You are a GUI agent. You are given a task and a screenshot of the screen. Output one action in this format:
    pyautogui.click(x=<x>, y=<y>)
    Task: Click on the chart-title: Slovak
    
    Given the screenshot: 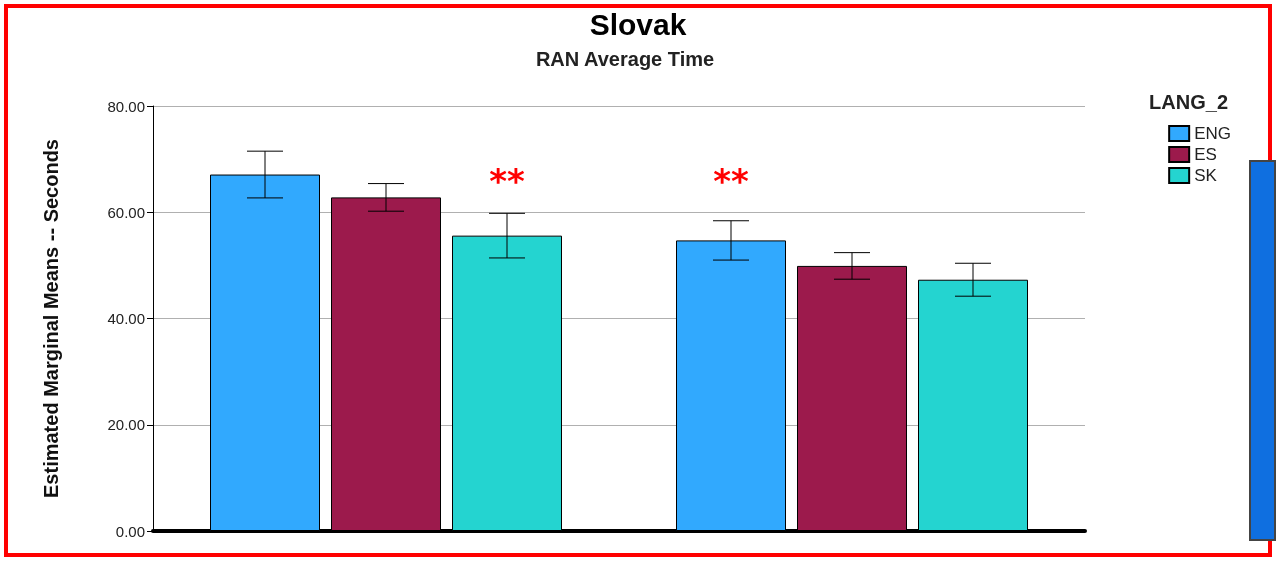 What is the action you would take?
    pyautogui.click(x=638, y=24)
    